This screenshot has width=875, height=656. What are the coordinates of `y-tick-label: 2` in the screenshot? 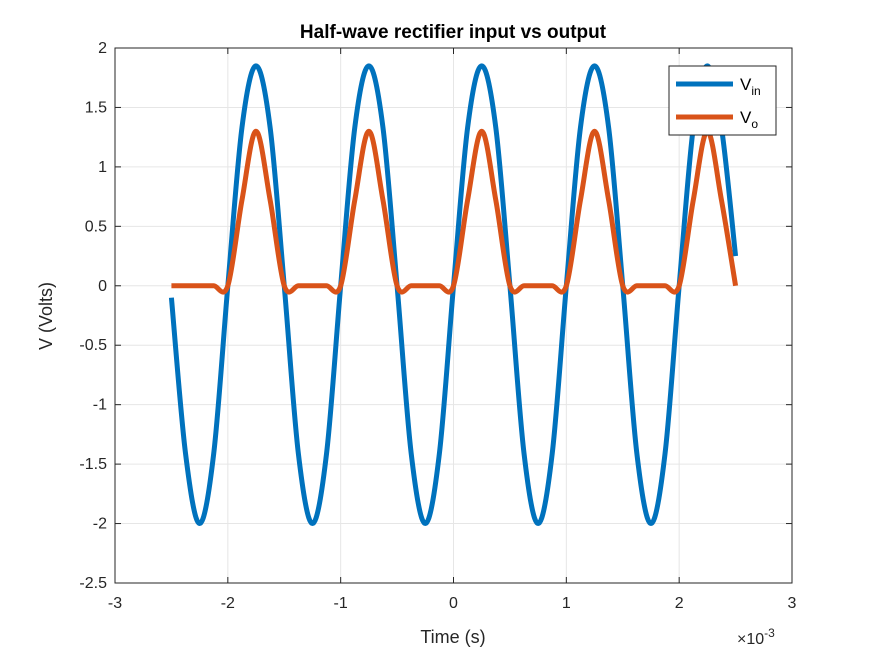 It's located at (102, 48).